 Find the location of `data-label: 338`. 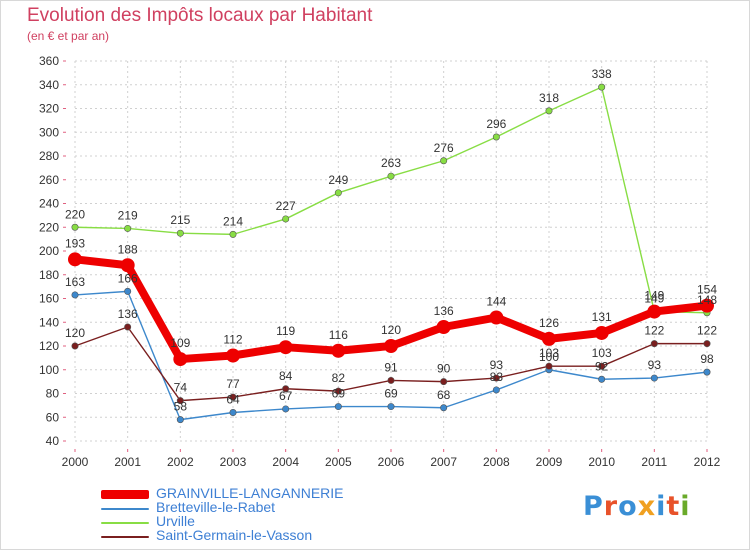

data-label: 338 is located at coordinates (602, 74).